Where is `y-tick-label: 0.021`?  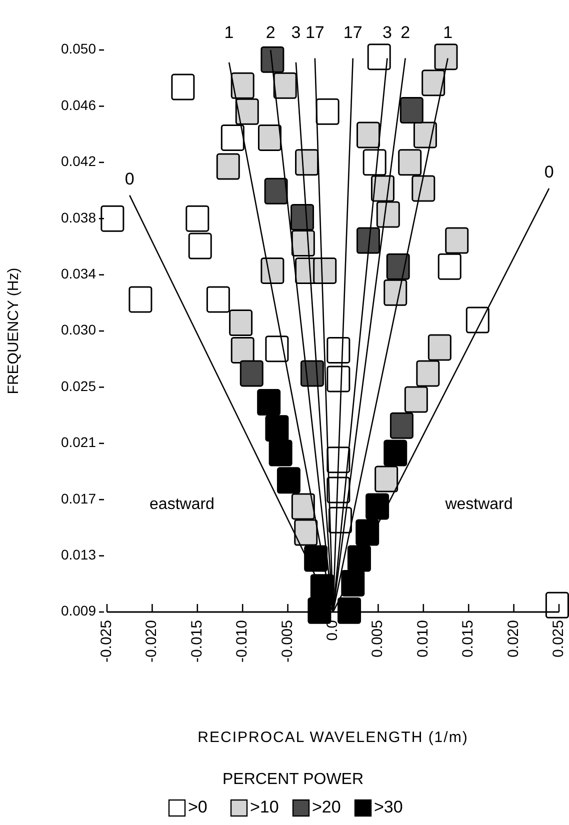 y-tick-label: 0.021 is located at coordinates (78, 442).